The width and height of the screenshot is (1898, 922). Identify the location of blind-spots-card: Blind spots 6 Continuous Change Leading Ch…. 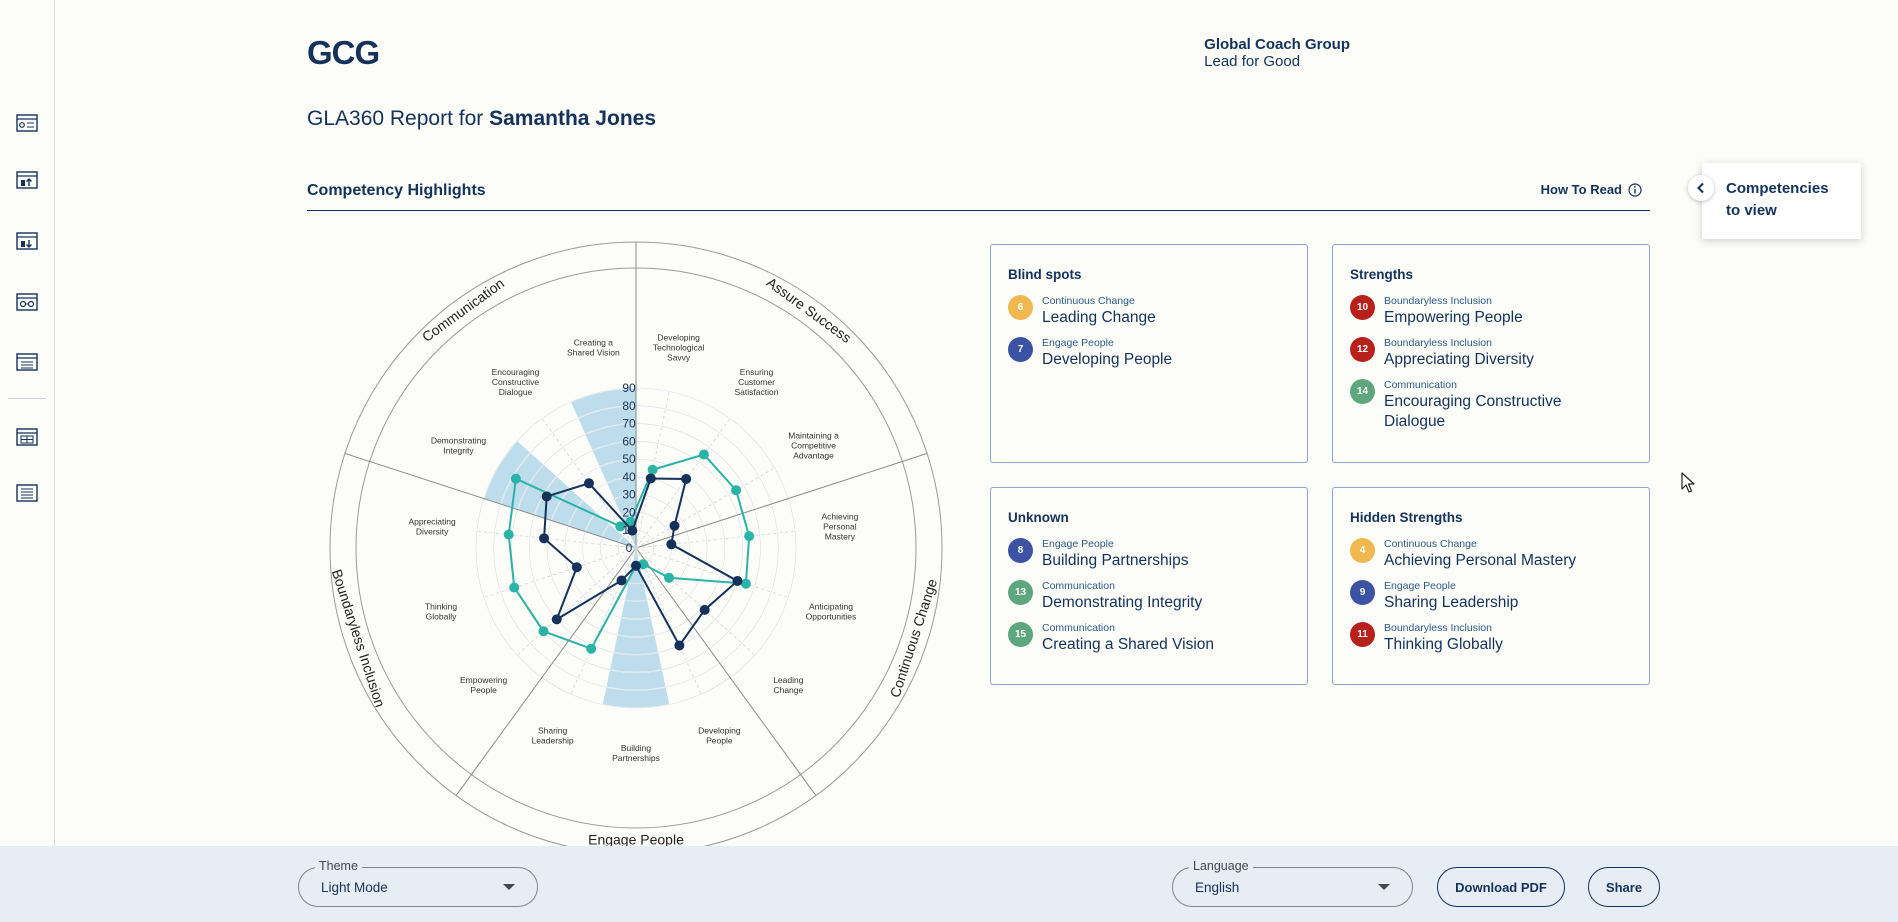
(1149, 353).